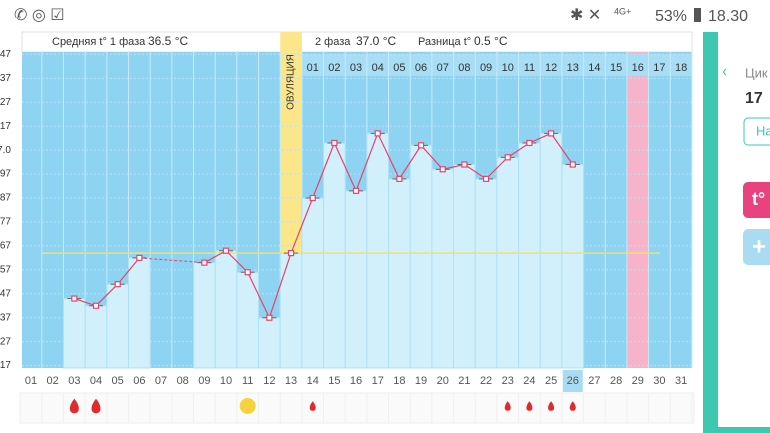 This screenshot has height=433, width=770. I want to click on y-tick-label: 57, so click(5, 269).